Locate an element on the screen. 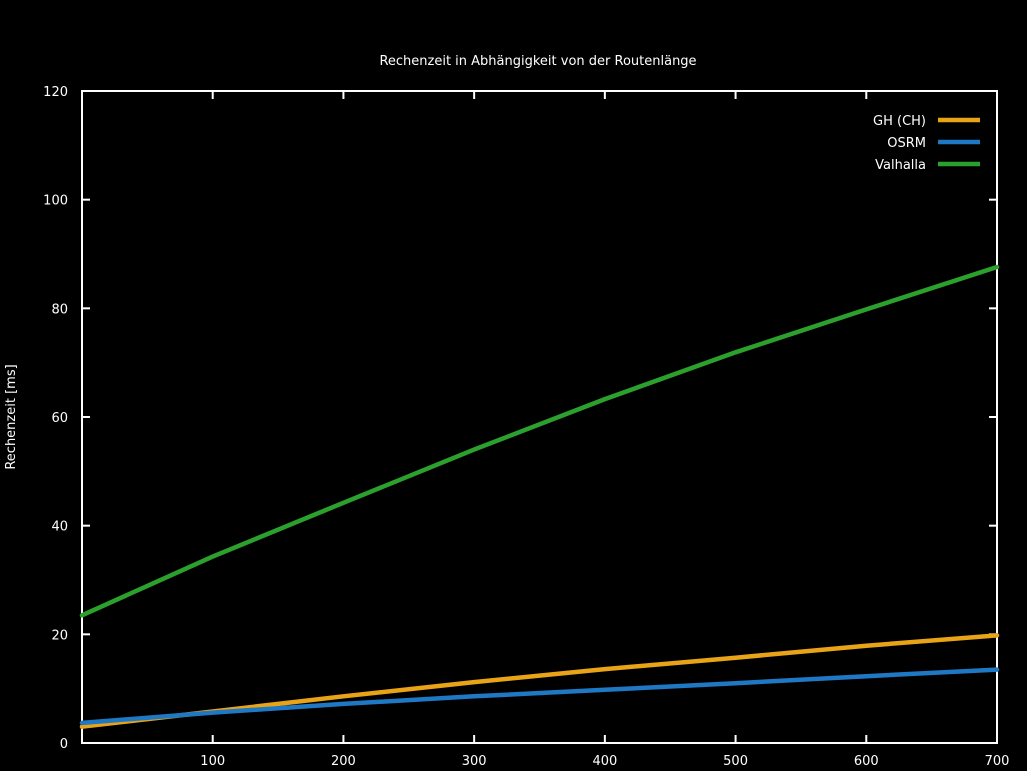 This screenshot has height=771, width=1027. legend-label-valhalla: Valhalla is located at coordinates (900, 165).